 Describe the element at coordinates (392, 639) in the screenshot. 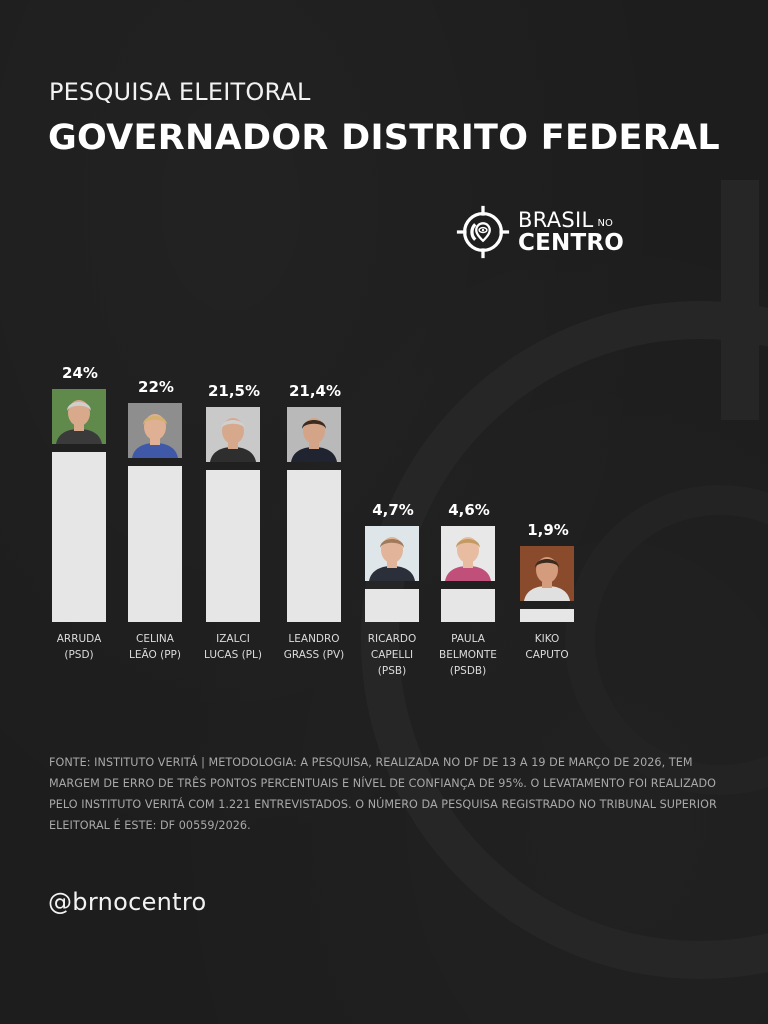

I see `name-line-1: RICARDO` at that location.